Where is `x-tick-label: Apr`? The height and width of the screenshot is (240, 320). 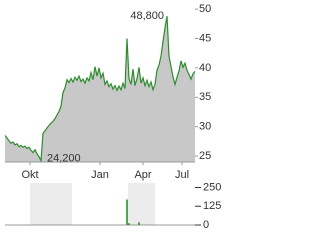
x-tick-label: Apr is located at coordinates (142, 175).